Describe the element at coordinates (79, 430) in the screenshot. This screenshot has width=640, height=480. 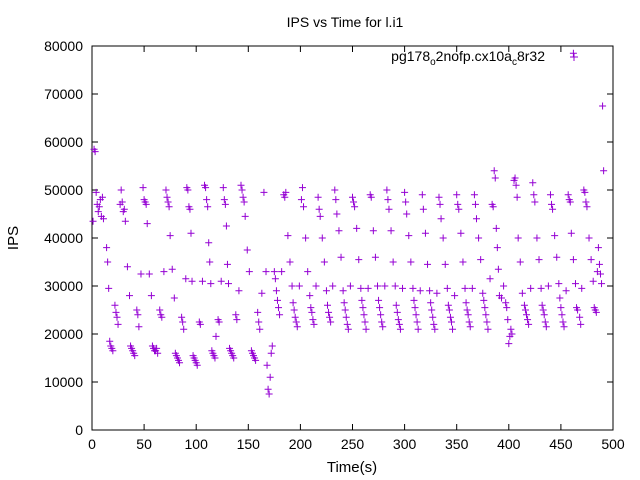
I see `y-tick-label-0: 0` at that location.